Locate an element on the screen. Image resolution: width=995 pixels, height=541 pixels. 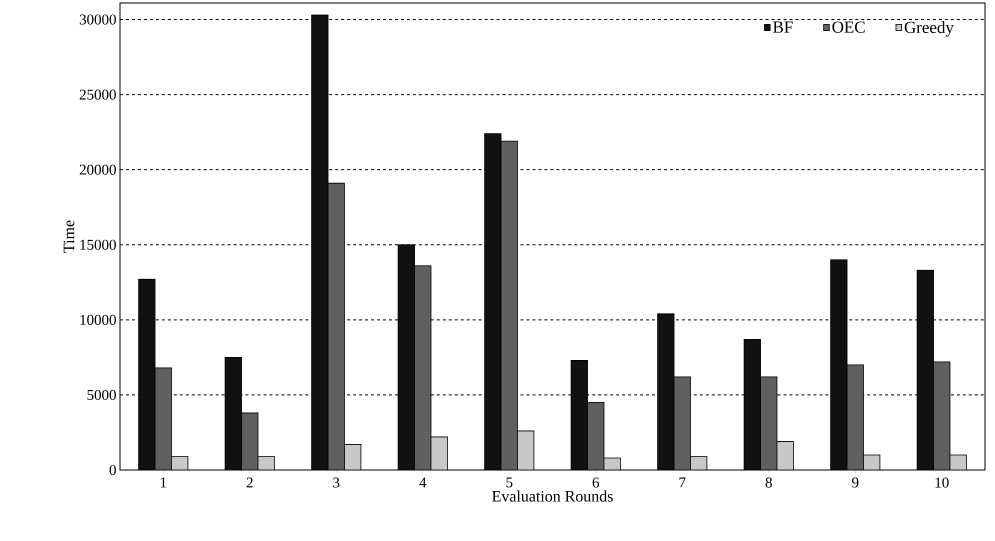
x-tick-label: 10 is located at coordinates (942, 483).